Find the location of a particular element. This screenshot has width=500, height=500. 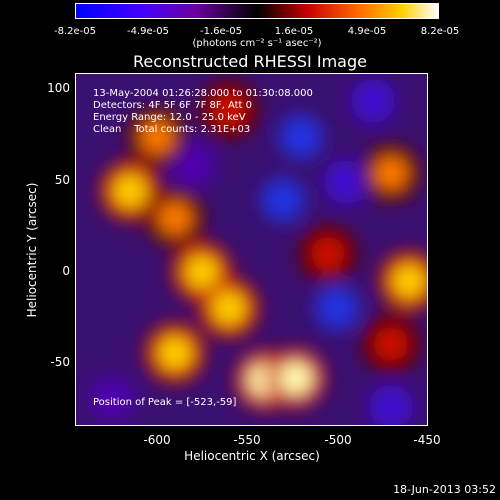

colorbar-unit-label: (photons cm⁻² s⁻¹ asec⁻²) is located at coordinates (257, 43).